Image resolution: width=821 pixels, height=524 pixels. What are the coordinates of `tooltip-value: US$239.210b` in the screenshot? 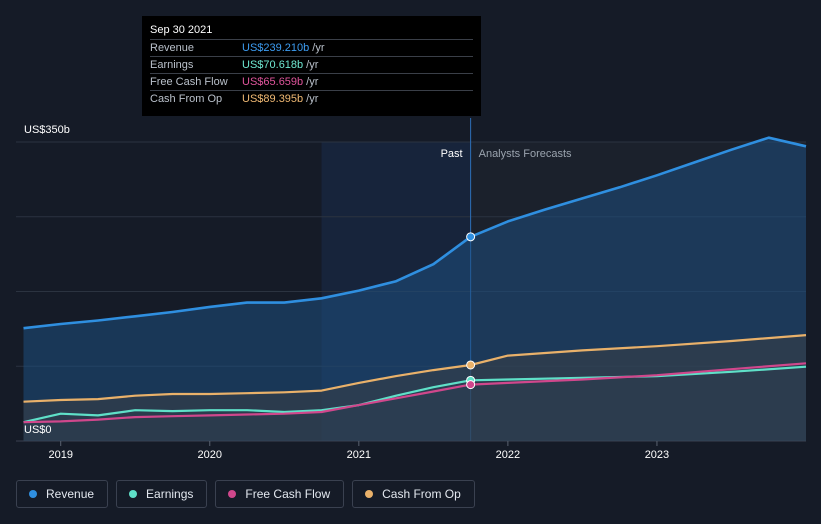 It's located at (276, 48).